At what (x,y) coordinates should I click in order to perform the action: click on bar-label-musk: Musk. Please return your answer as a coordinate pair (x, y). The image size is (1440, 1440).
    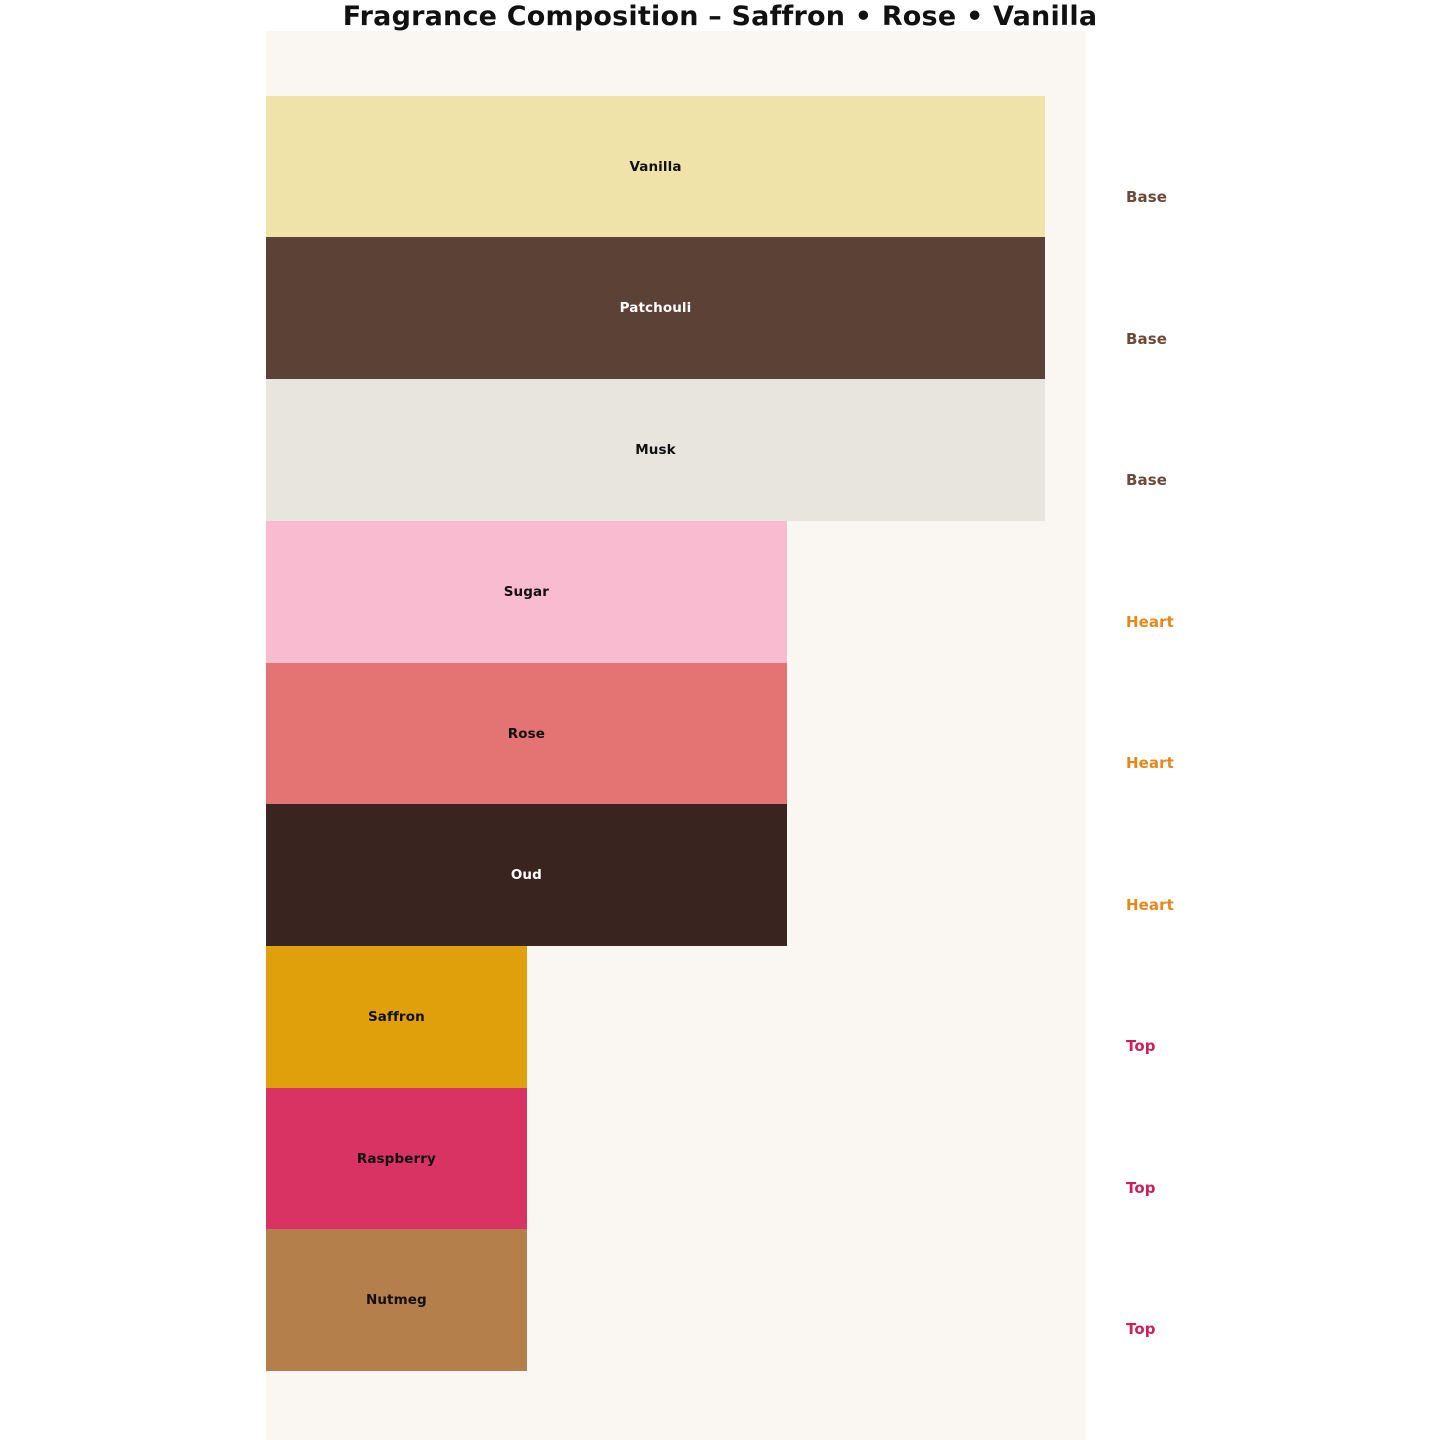
    Looking at the image, I should click on (655, 450).